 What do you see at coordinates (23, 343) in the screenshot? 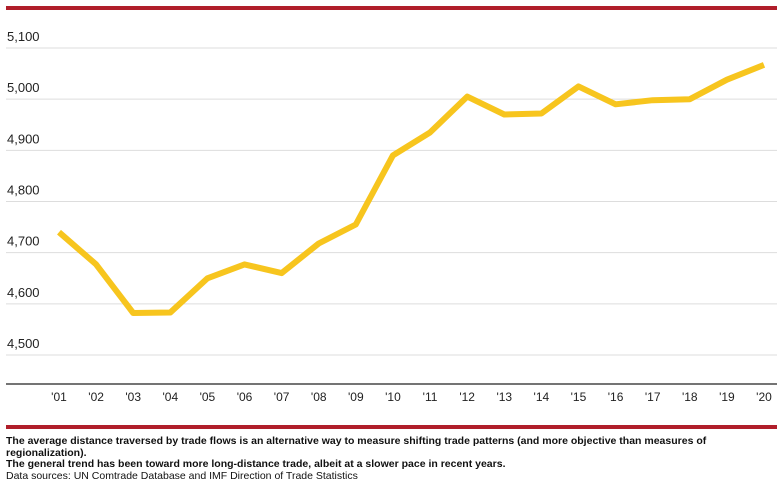
I see `y-tick-label: 4,500` at bounding box center [23, 343].